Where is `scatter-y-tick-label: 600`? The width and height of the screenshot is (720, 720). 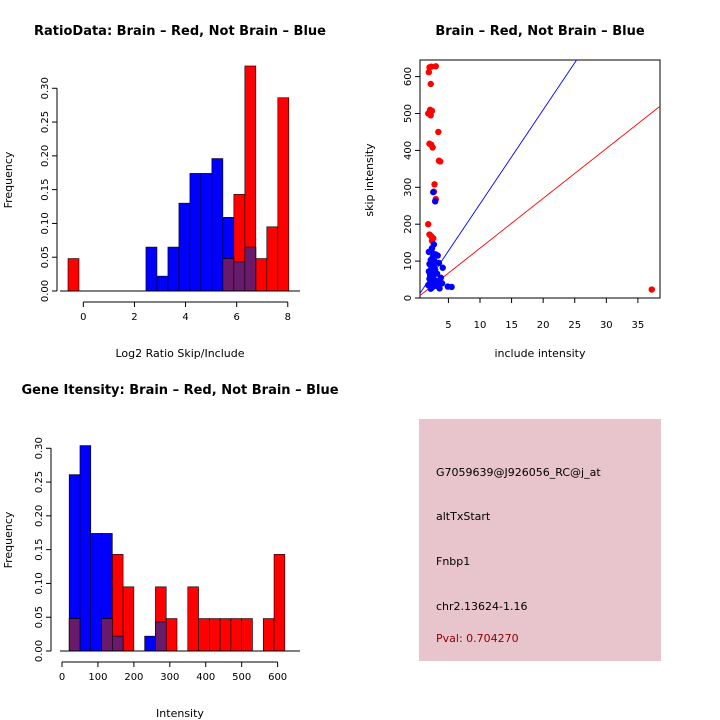 scatter-y-tick-label: 600 is located at coordinates (408, 76).